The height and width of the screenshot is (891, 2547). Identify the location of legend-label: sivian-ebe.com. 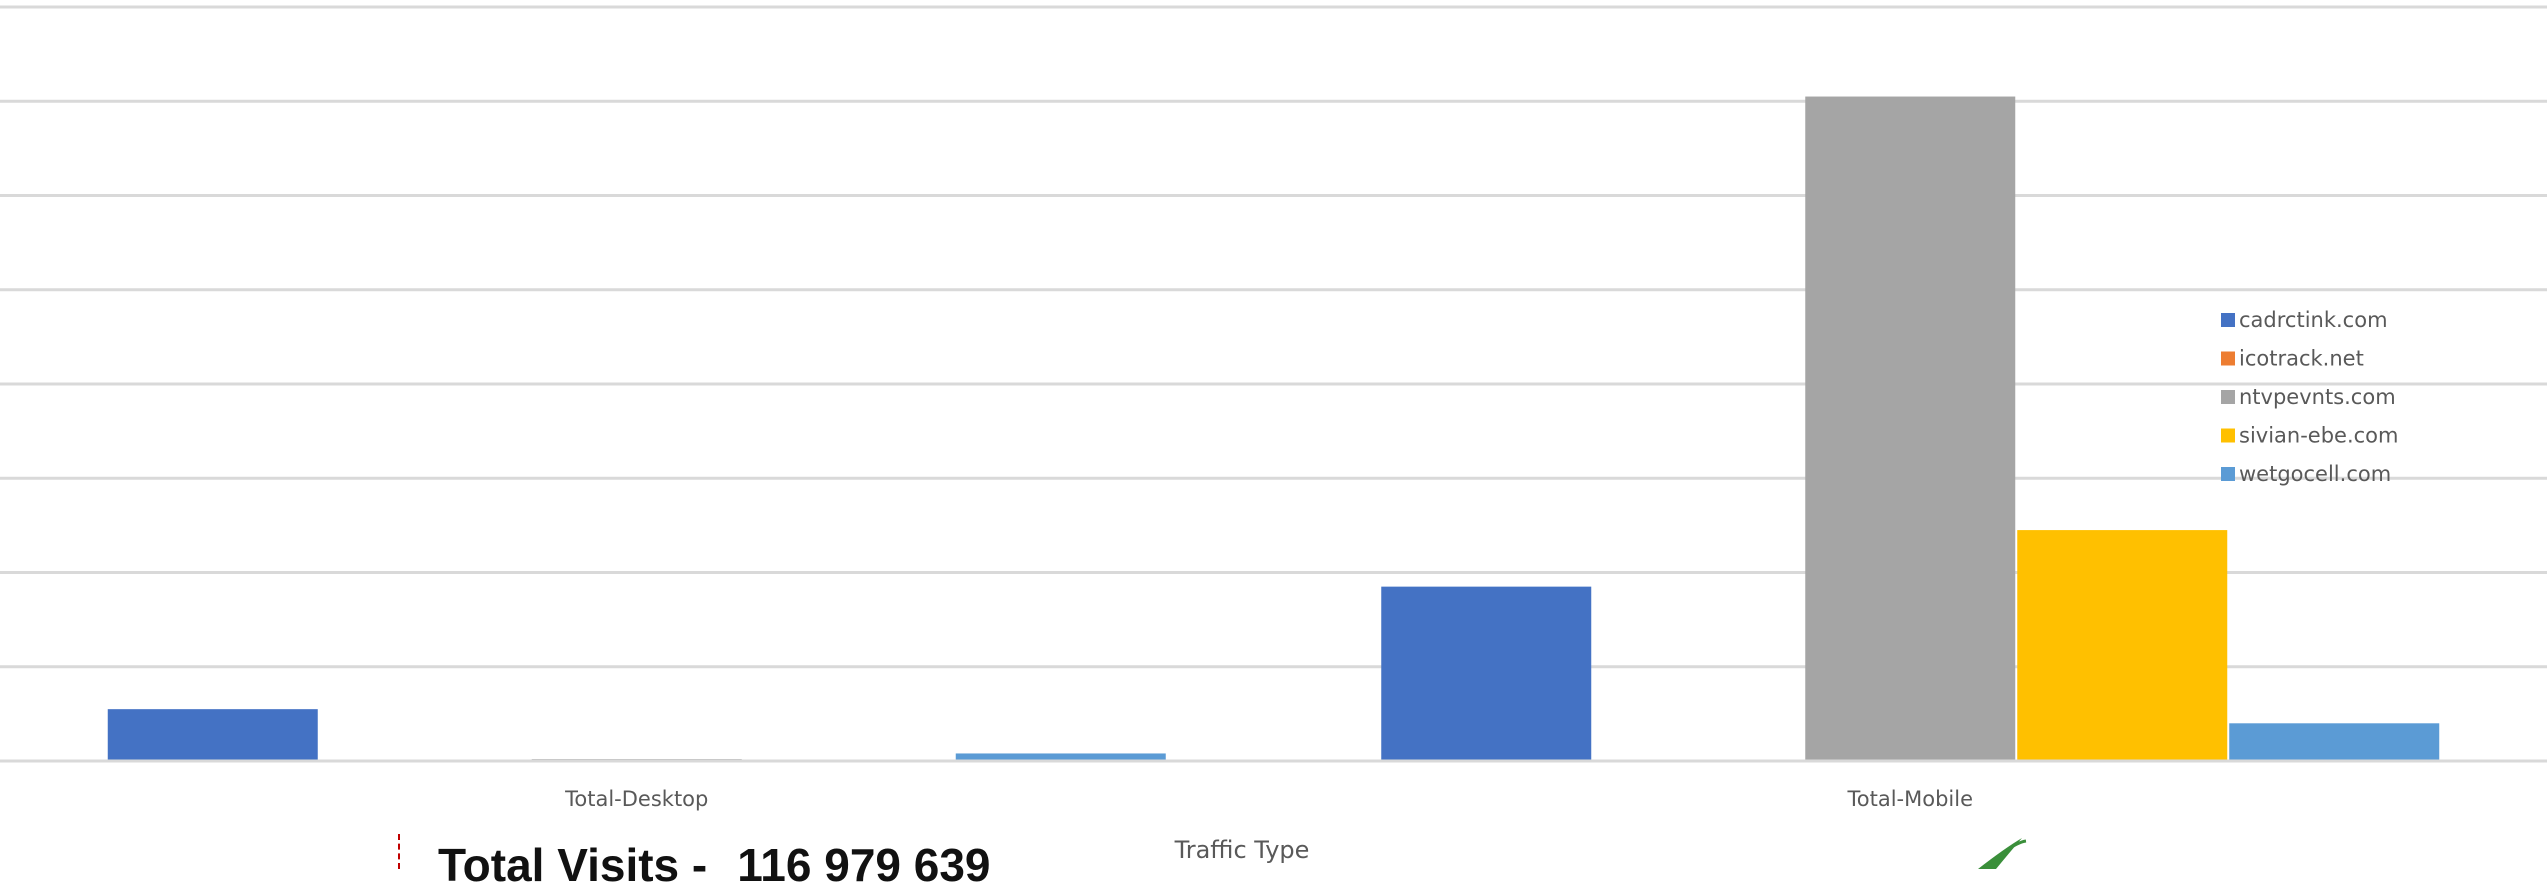
(2319, 436).